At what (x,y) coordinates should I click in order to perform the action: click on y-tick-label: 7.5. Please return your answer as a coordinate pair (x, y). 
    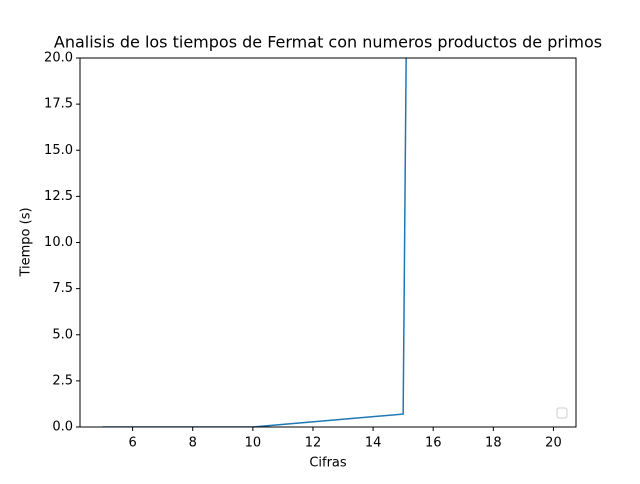
    Looking at the image, I should click on (62, 288).